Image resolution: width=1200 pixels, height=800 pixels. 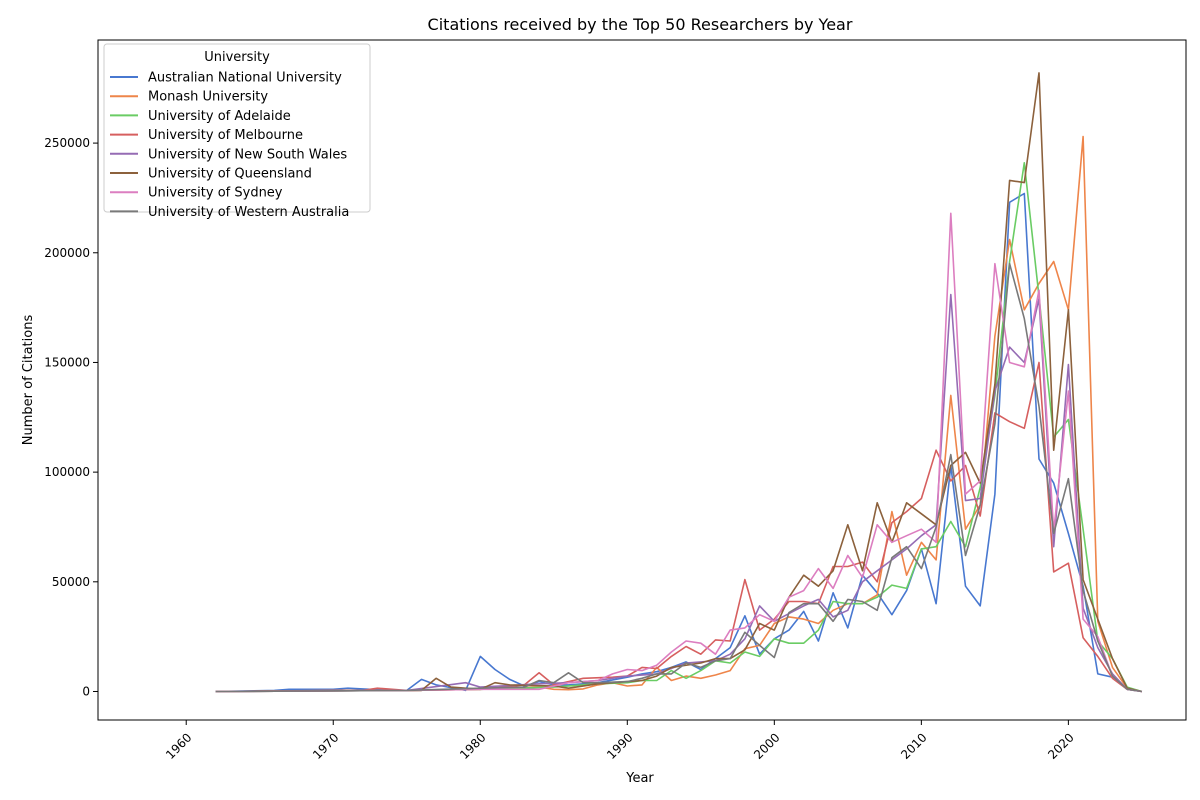 I want to click on y-tick-label: 50000, so click(x=71, y=582).